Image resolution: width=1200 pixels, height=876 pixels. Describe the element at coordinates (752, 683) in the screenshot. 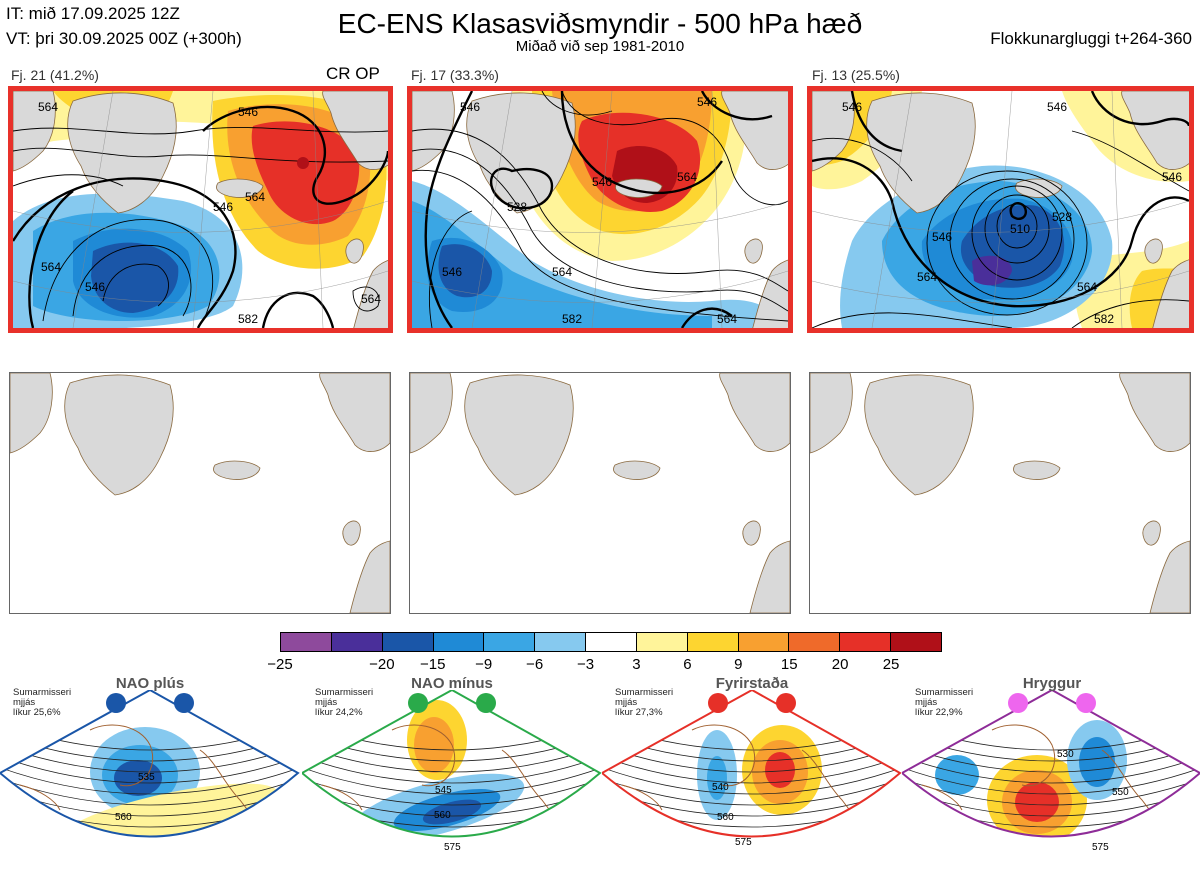

I see `regime-title: Fyrirstaða` at that location.